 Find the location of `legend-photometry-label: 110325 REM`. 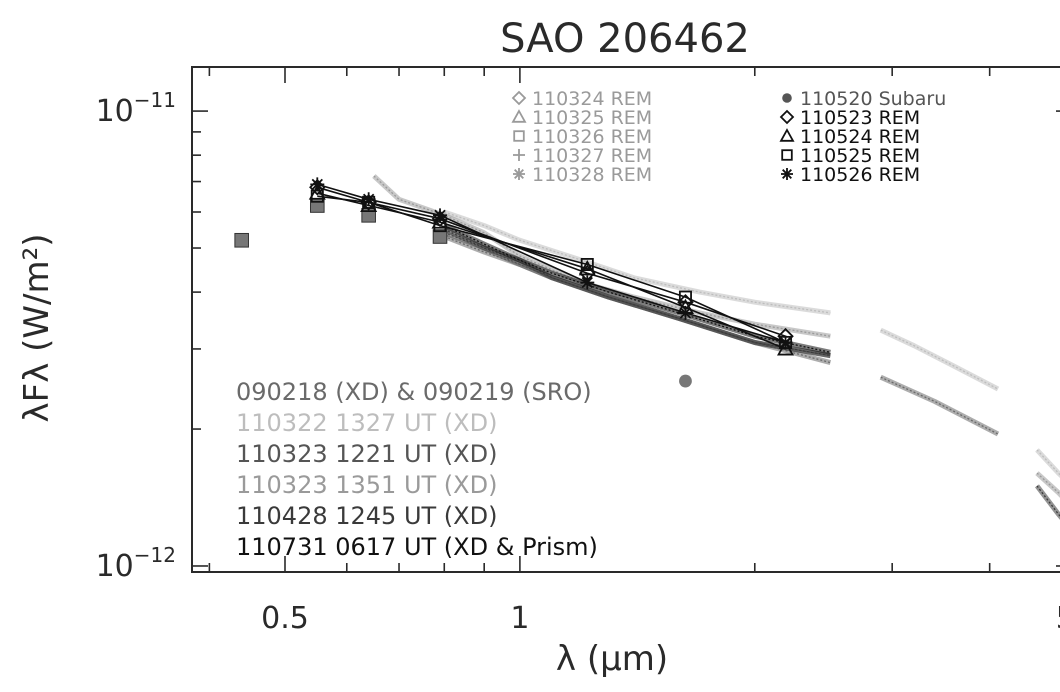

legend-photometry-label: 110325 REM is located at coordinates (592, 118).